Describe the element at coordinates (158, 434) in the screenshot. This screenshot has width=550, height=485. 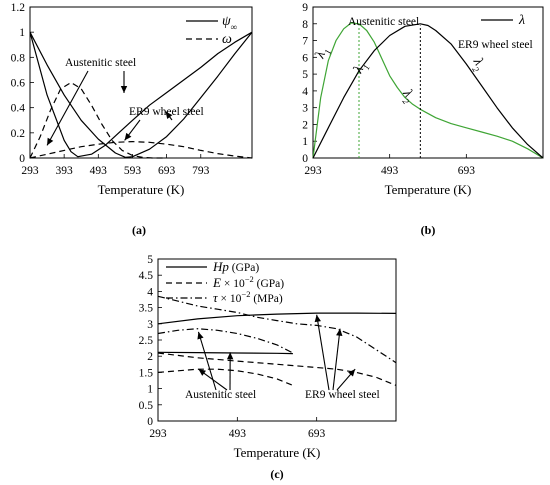
I see `panel-c-xtick-label: 293` at that location.